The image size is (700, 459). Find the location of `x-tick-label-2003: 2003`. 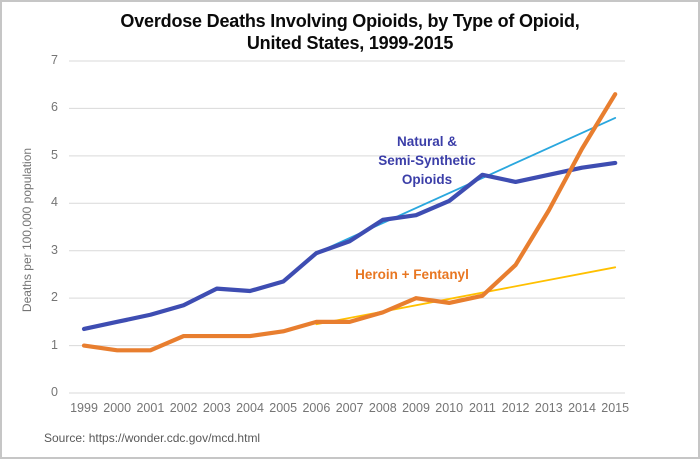

x-tick-label-2003: 2003 is located at coordinates (216, 408).